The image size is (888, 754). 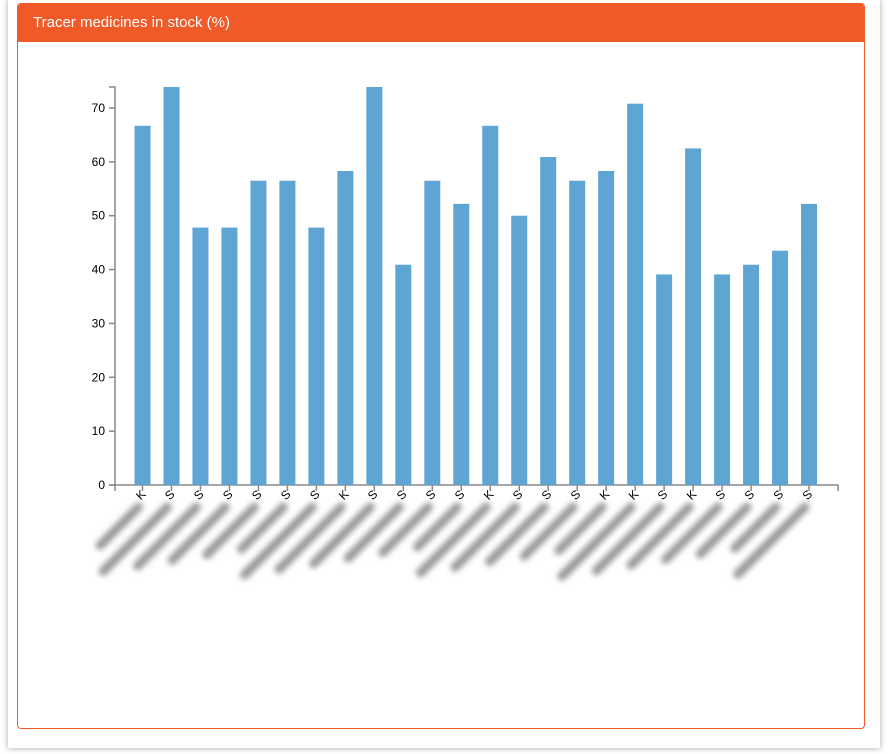 I want to click on x-axis-line, so click(x=476, y=487).